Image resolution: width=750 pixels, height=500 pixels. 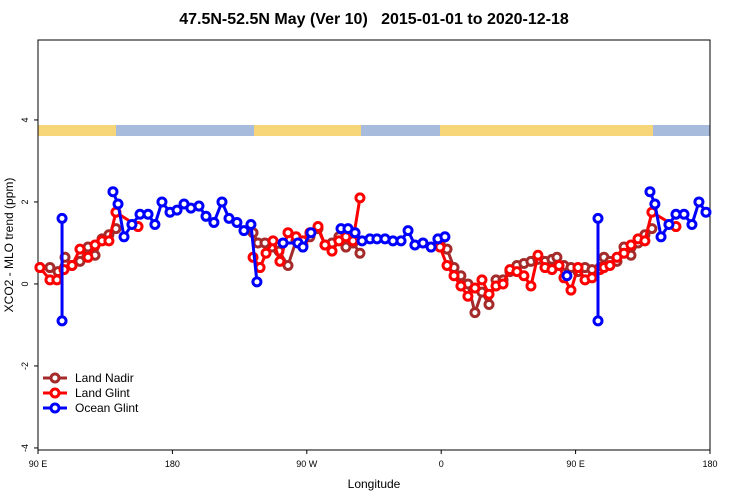 What do you see at coordinates (307, 464) in the screenshot?
I see `x-tick-label: 90 W` at bounding box center [307, 464].